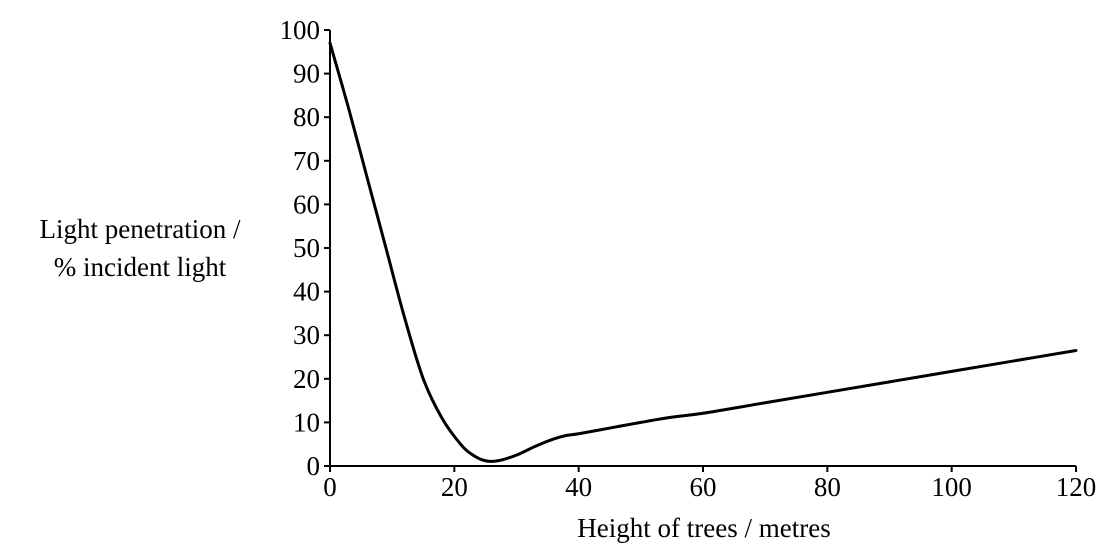 The height and width of the screenshot is (548, 1097). I want to click on y-tick-label: 20, so click(306, 379).